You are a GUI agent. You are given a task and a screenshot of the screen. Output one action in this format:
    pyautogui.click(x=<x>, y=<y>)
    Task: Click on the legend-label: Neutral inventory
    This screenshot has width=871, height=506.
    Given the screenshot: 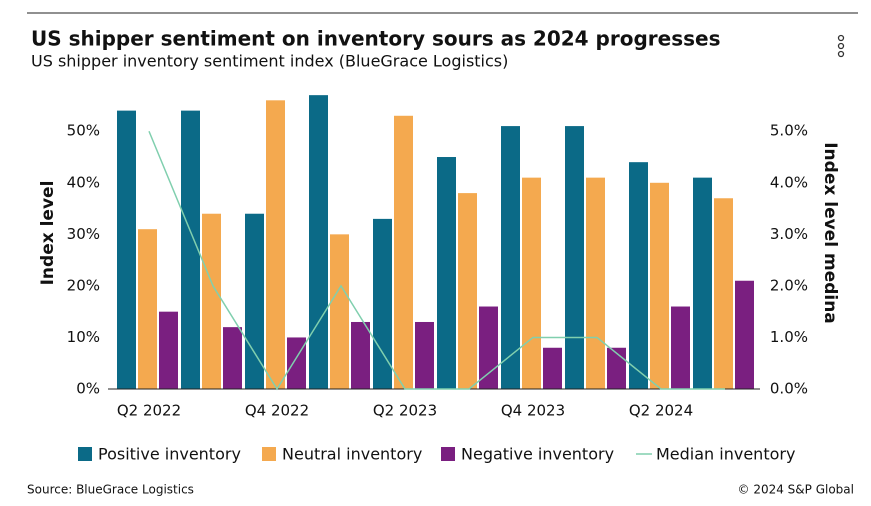 What is the action you would take?
    pyautogui.click(x=352, y=454)
    